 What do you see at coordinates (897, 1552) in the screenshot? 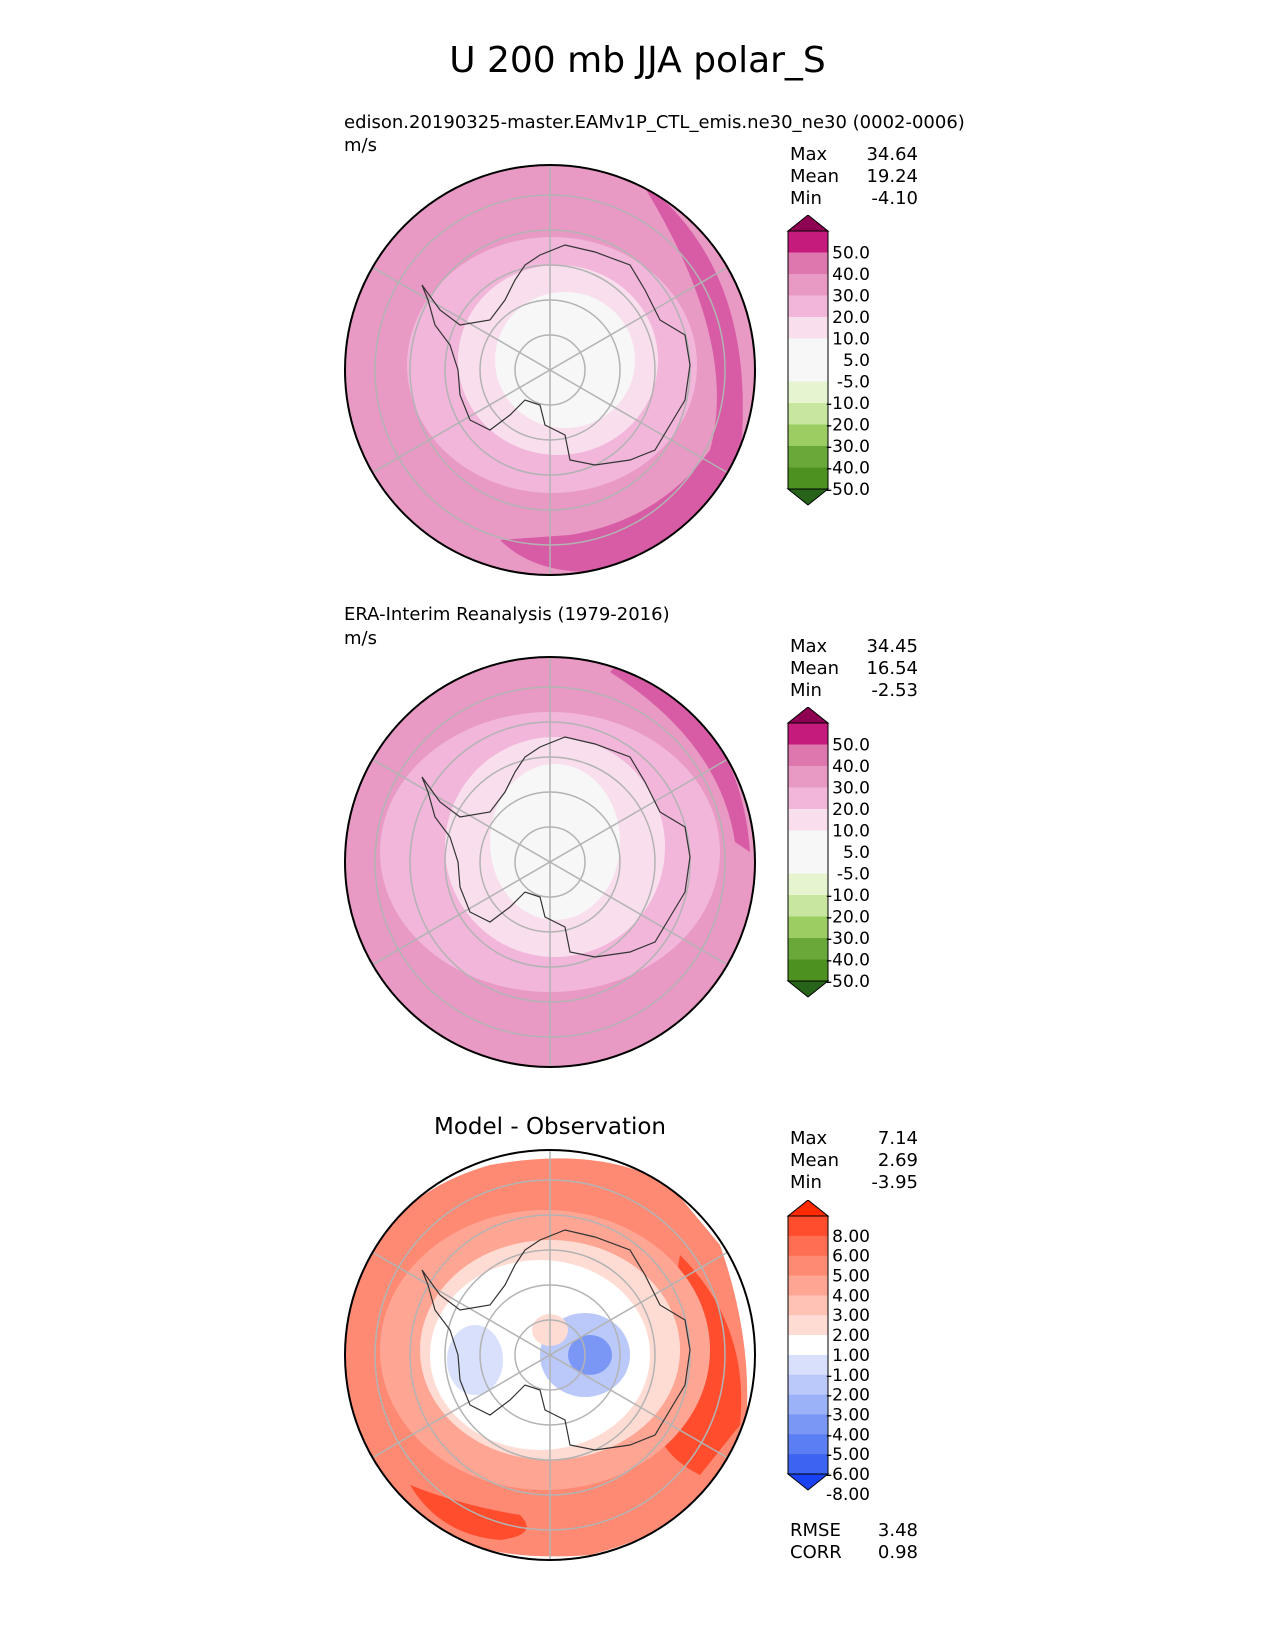
I see `panel3-corr-value: 0.98` at bounding box center [897, 1552].